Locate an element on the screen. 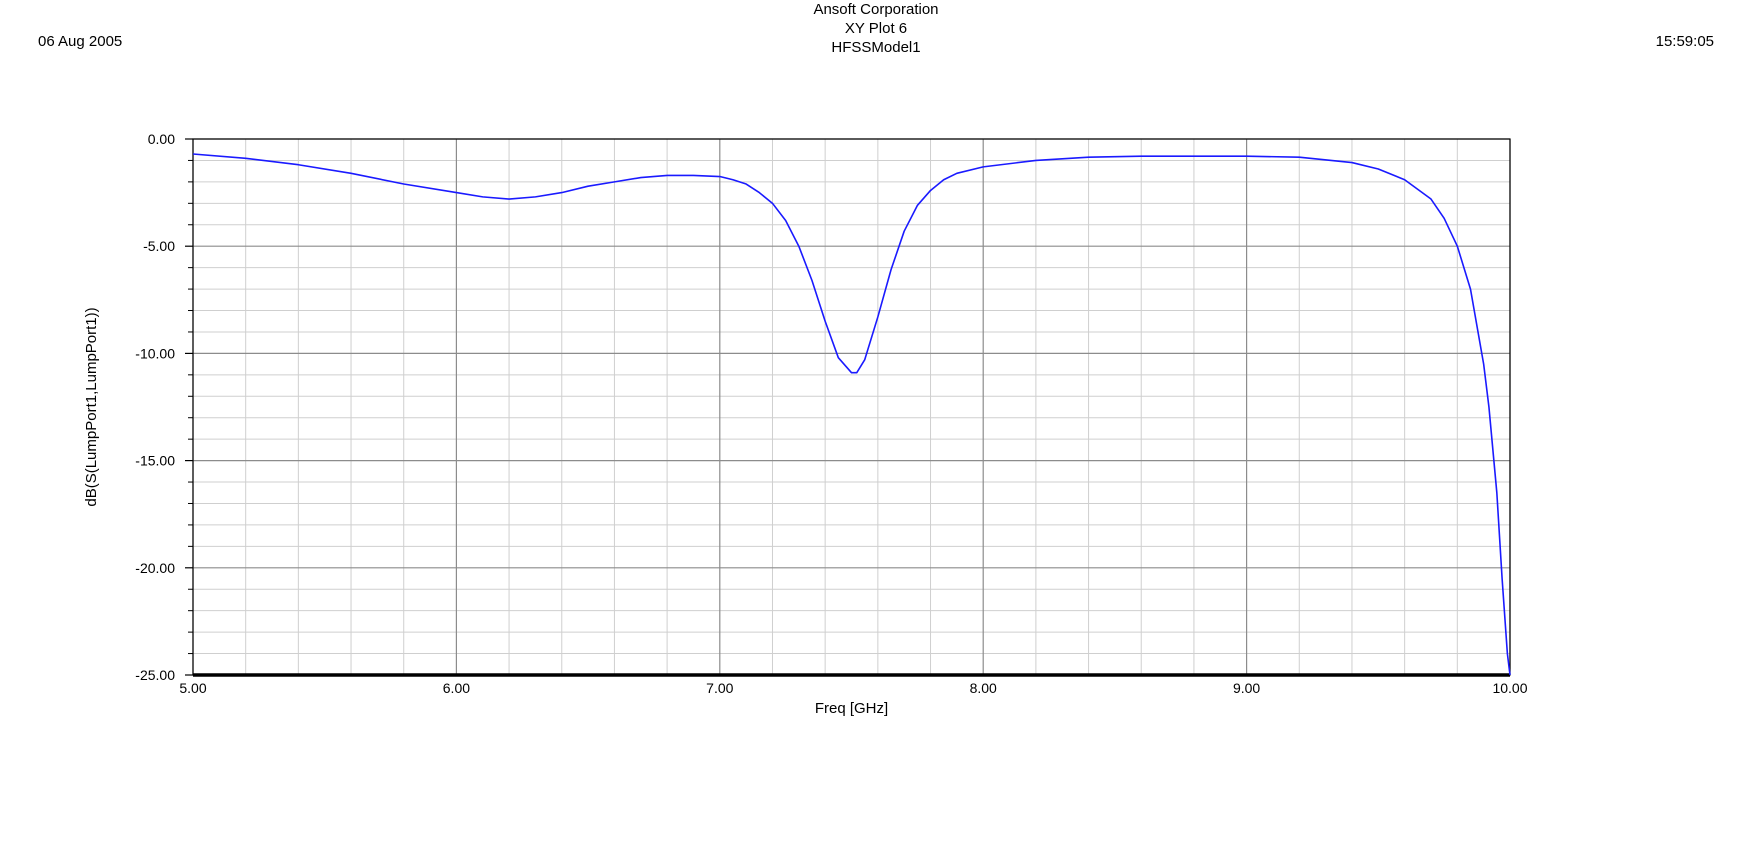 This screenshot has width=1752, height=844. y-tick-label: -15.00 is located at coordinates (155, 461).